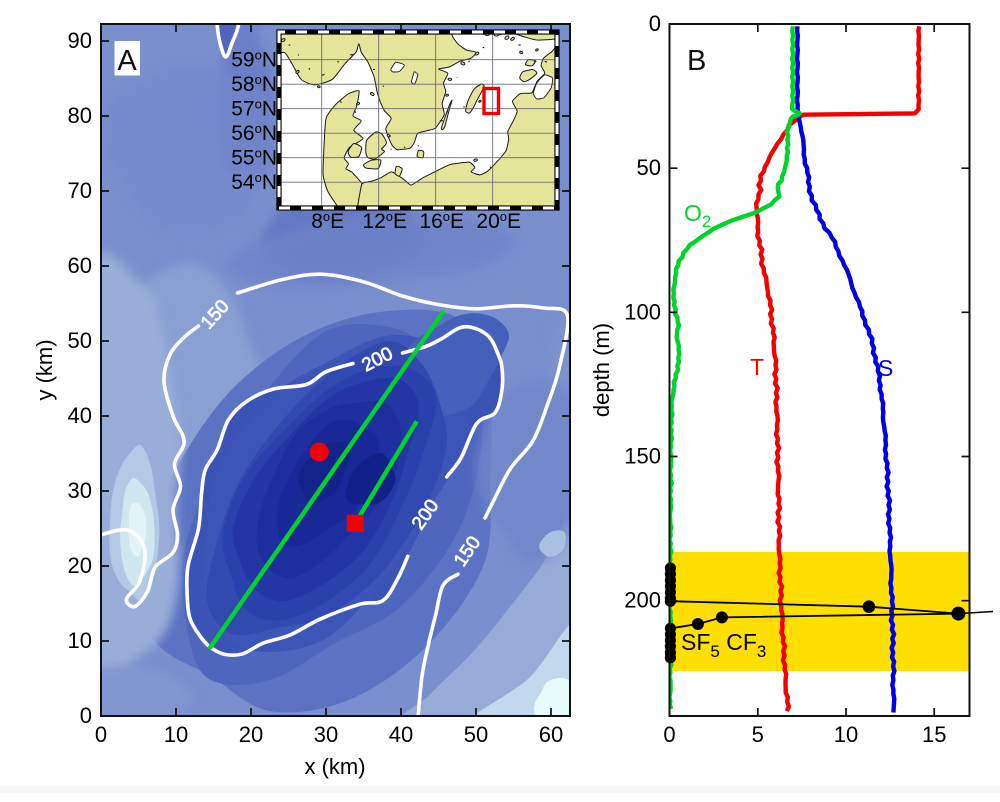  I want to click on svg-text: 57oN, so click(254, 109).